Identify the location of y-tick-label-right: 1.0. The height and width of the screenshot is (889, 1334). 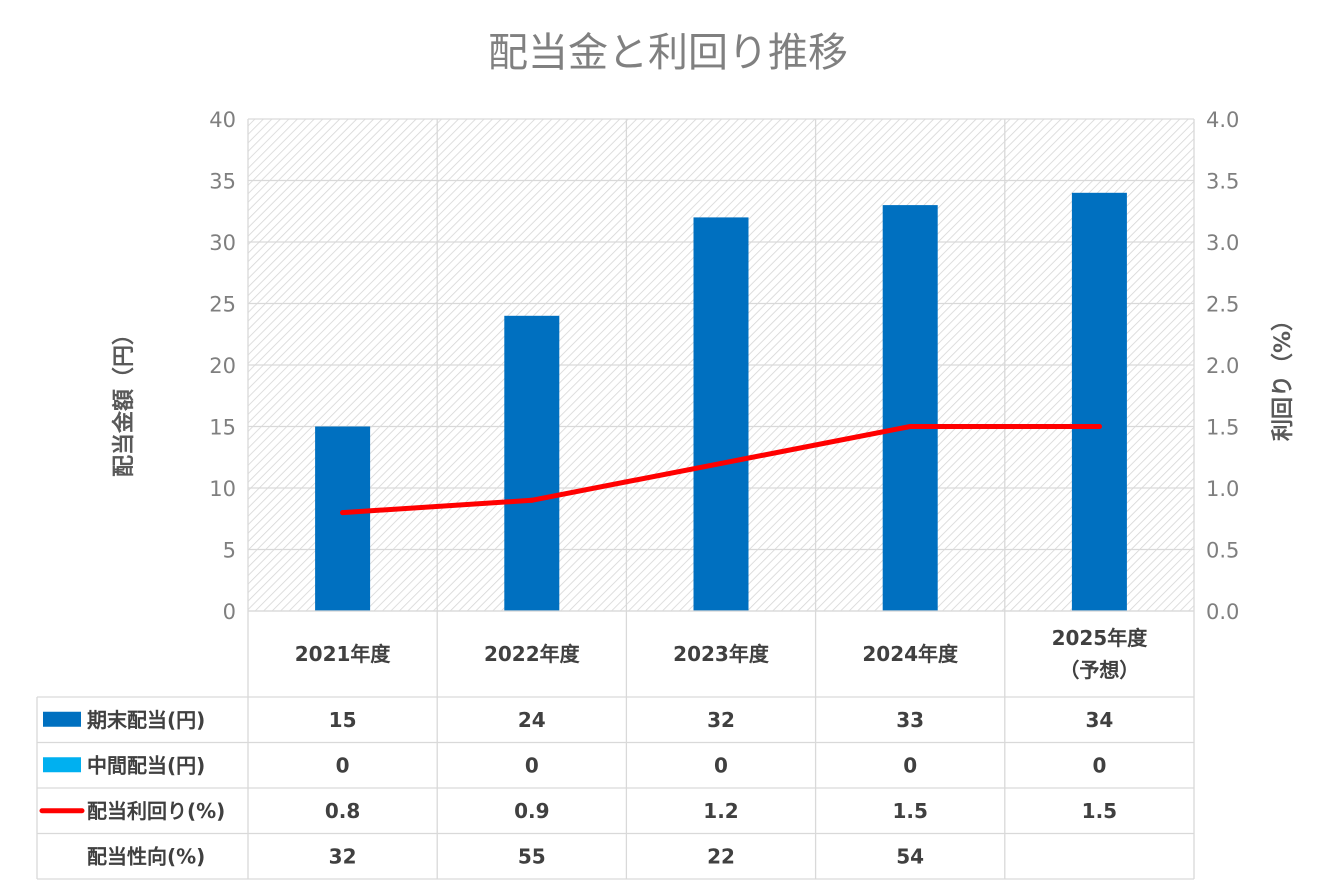
(1222, 489).